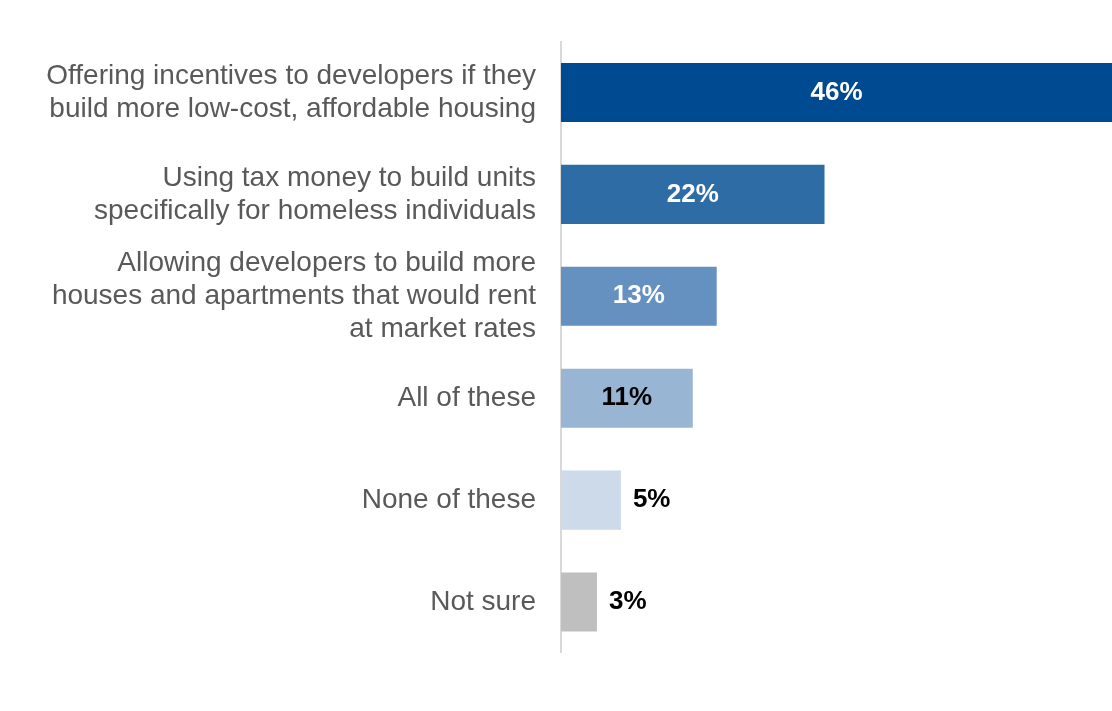 The width and height of the screenshot is (1112, 711). What do you see at coordinates (627, 600) in the screenshot?
I see `data-label: 3%` at bounding box center [627, 600].